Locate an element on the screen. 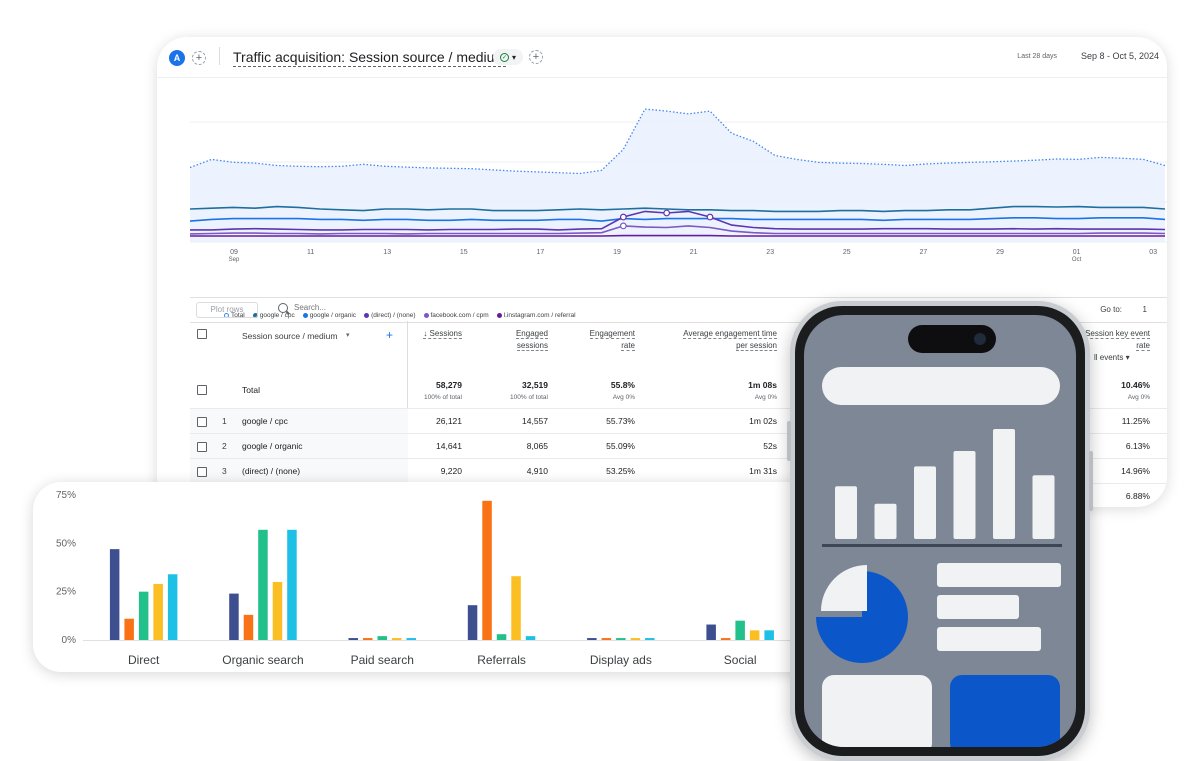 The width and height of the screenshot is (1200, 761). header-divider is located at coordinates (219, 56).